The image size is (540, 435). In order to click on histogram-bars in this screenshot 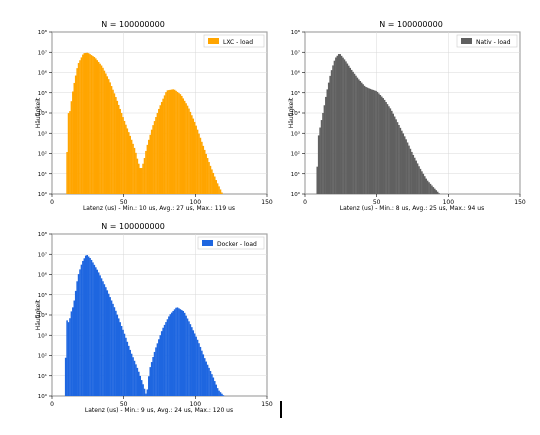, I will do `click(378, 124)`.